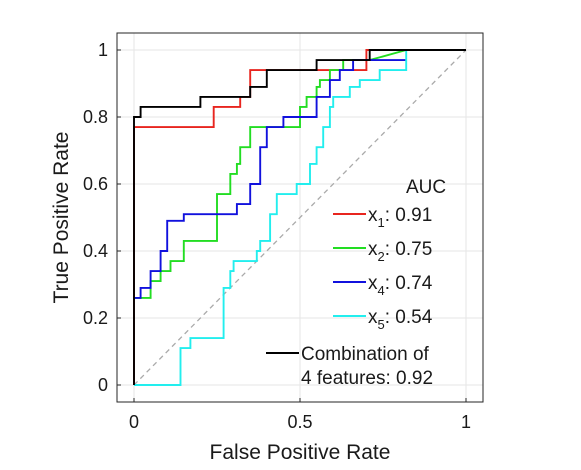 This screenshot has height=470, width=581. What do you see at coordinates (103, 50) in the screenshot?
I see `y-tick-label: 1` at bounding box center [103, 50].